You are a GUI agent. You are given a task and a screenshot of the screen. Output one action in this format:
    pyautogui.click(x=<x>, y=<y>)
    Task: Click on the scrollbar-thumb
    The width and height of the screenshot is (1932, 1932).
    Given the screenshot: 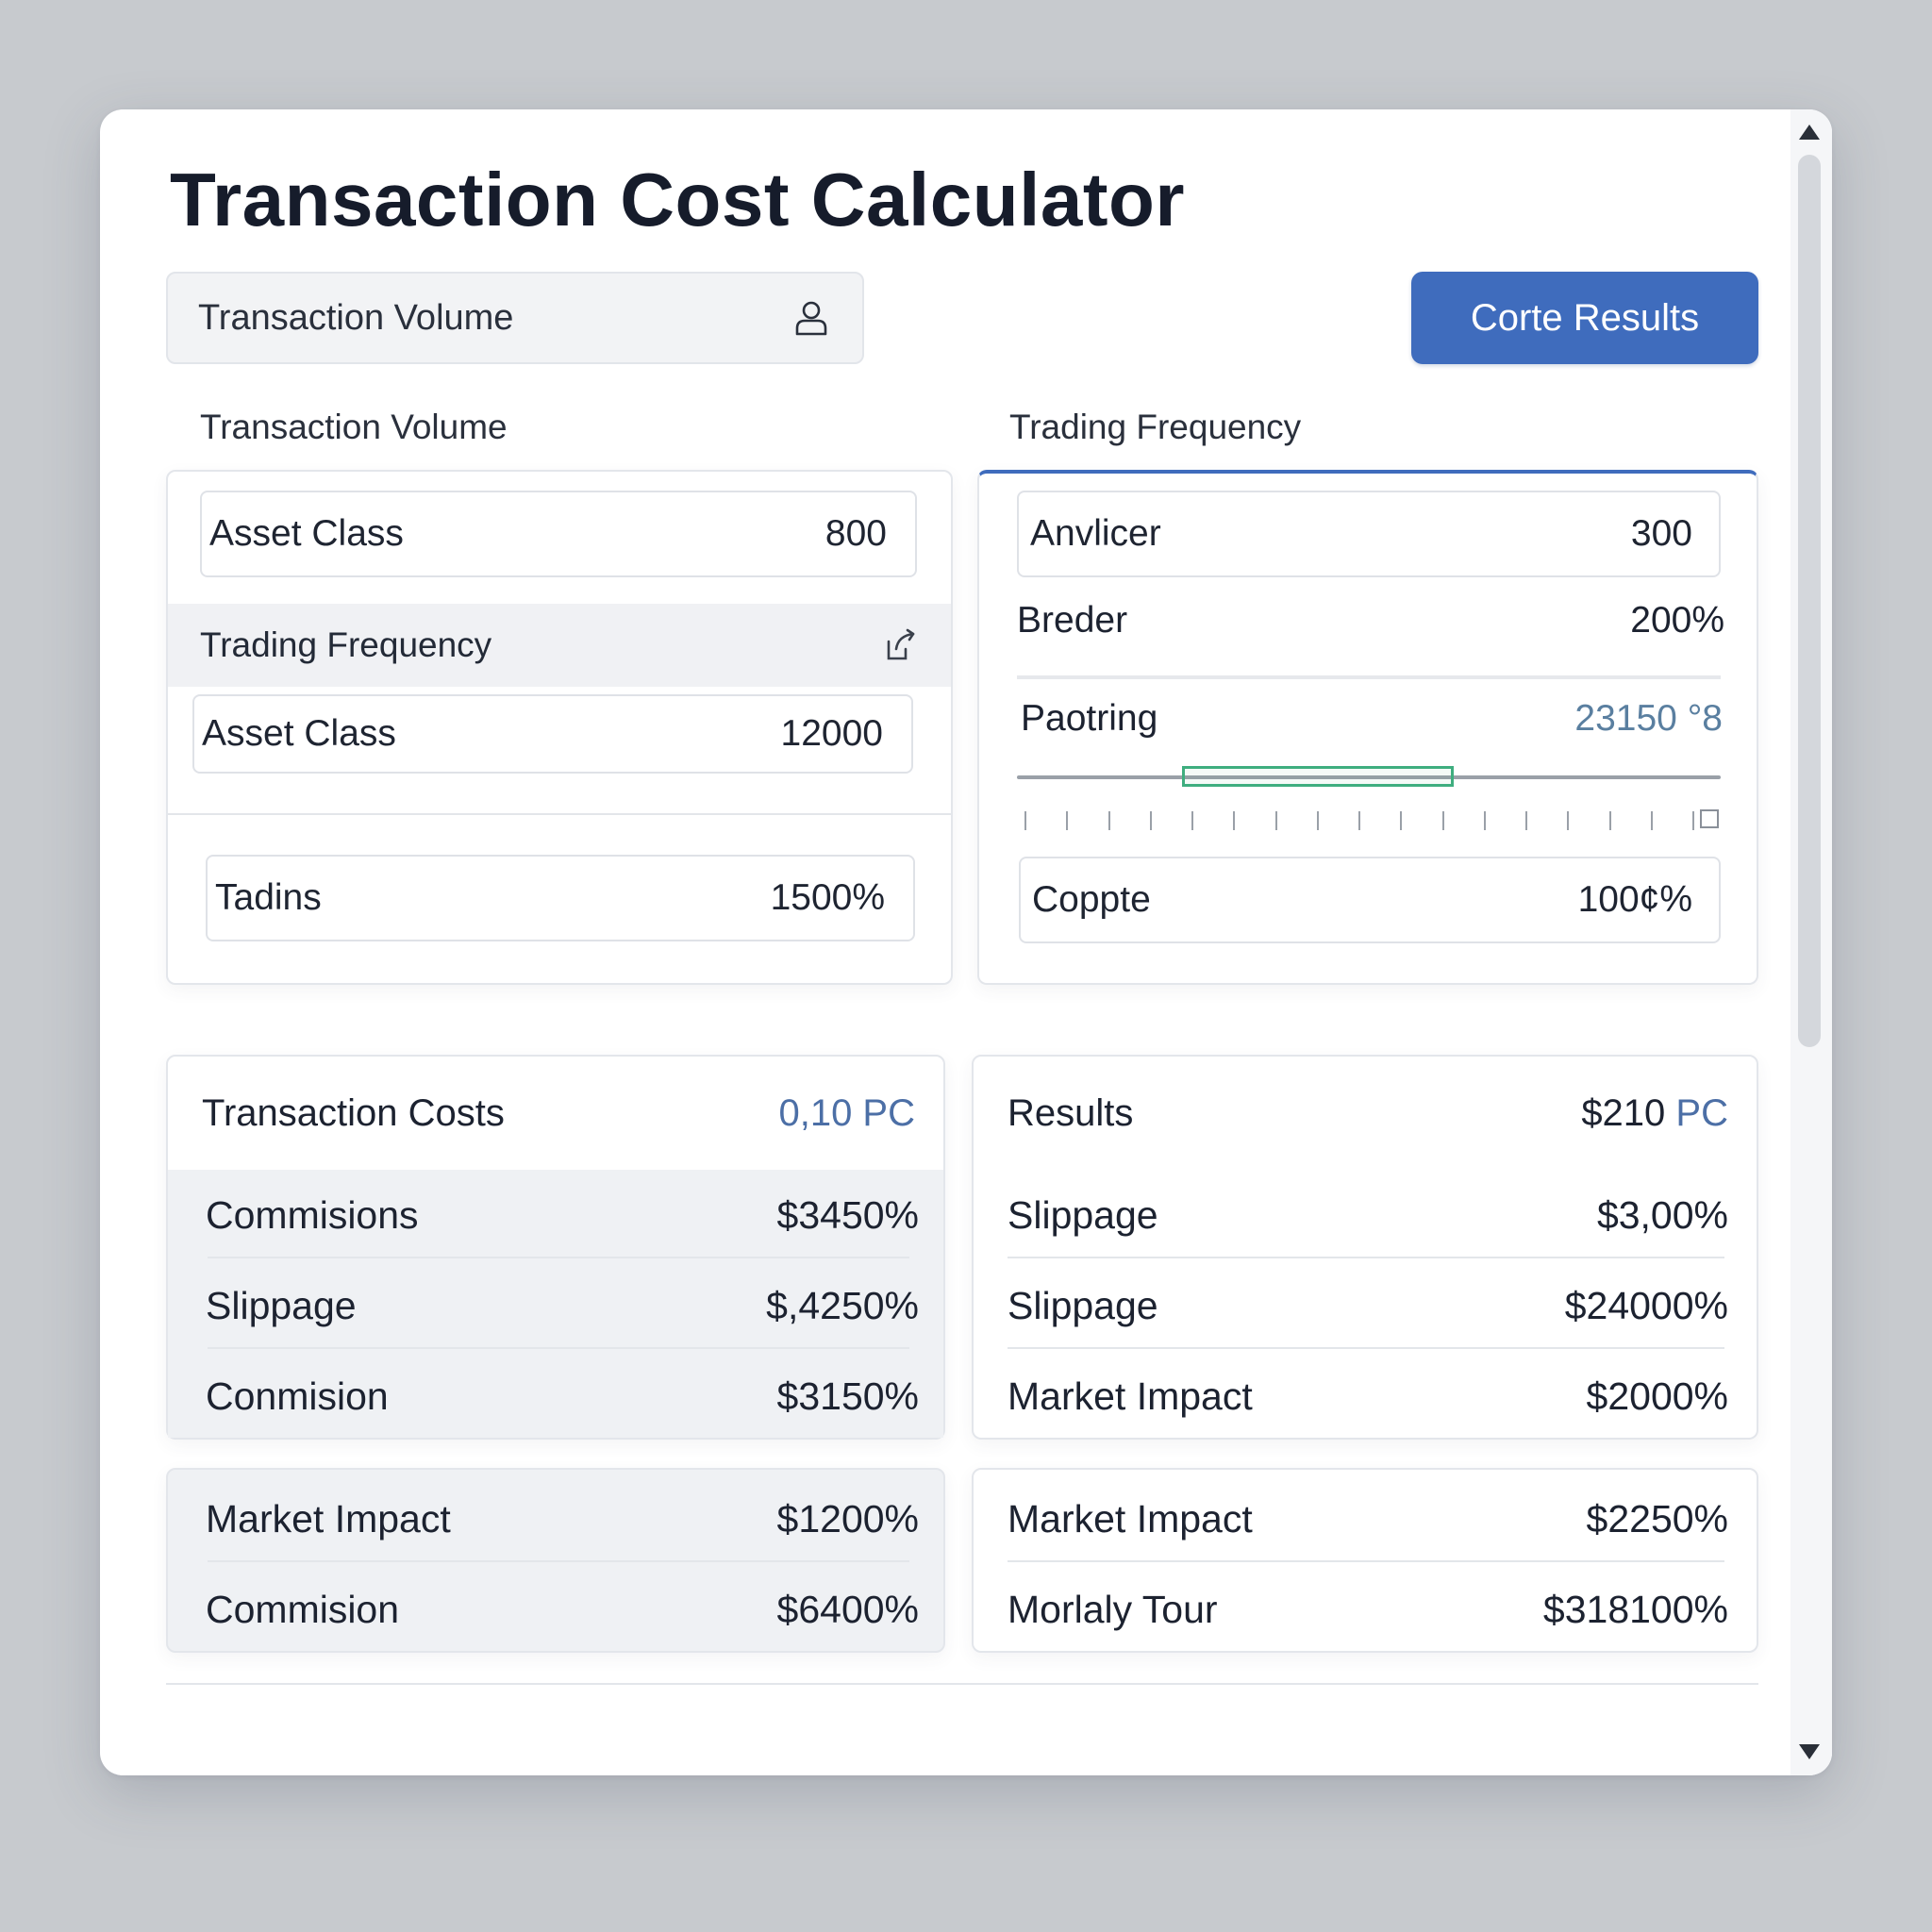 What is the action you would take?
    pyautogui.click(x=1809, y=601)
    